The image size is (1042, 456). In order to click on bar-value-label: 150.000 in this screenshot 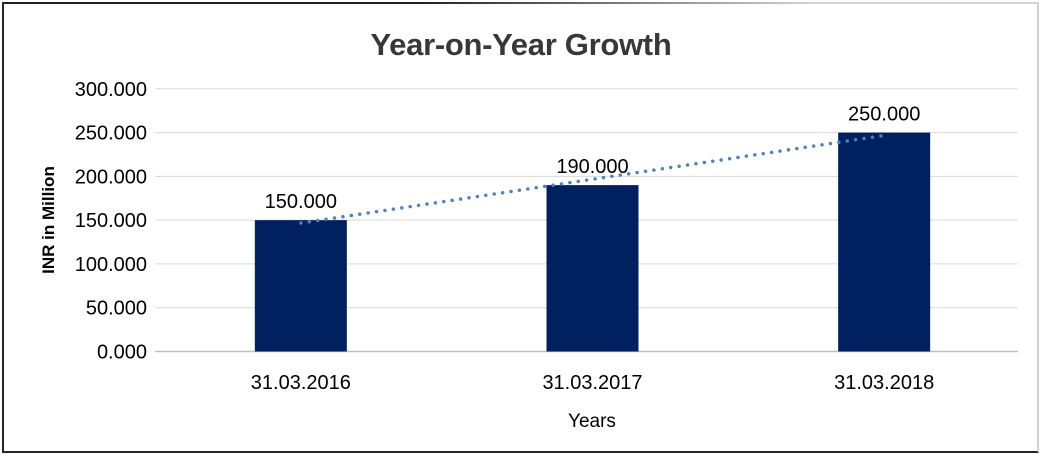, I will do `click(301, 202)`.